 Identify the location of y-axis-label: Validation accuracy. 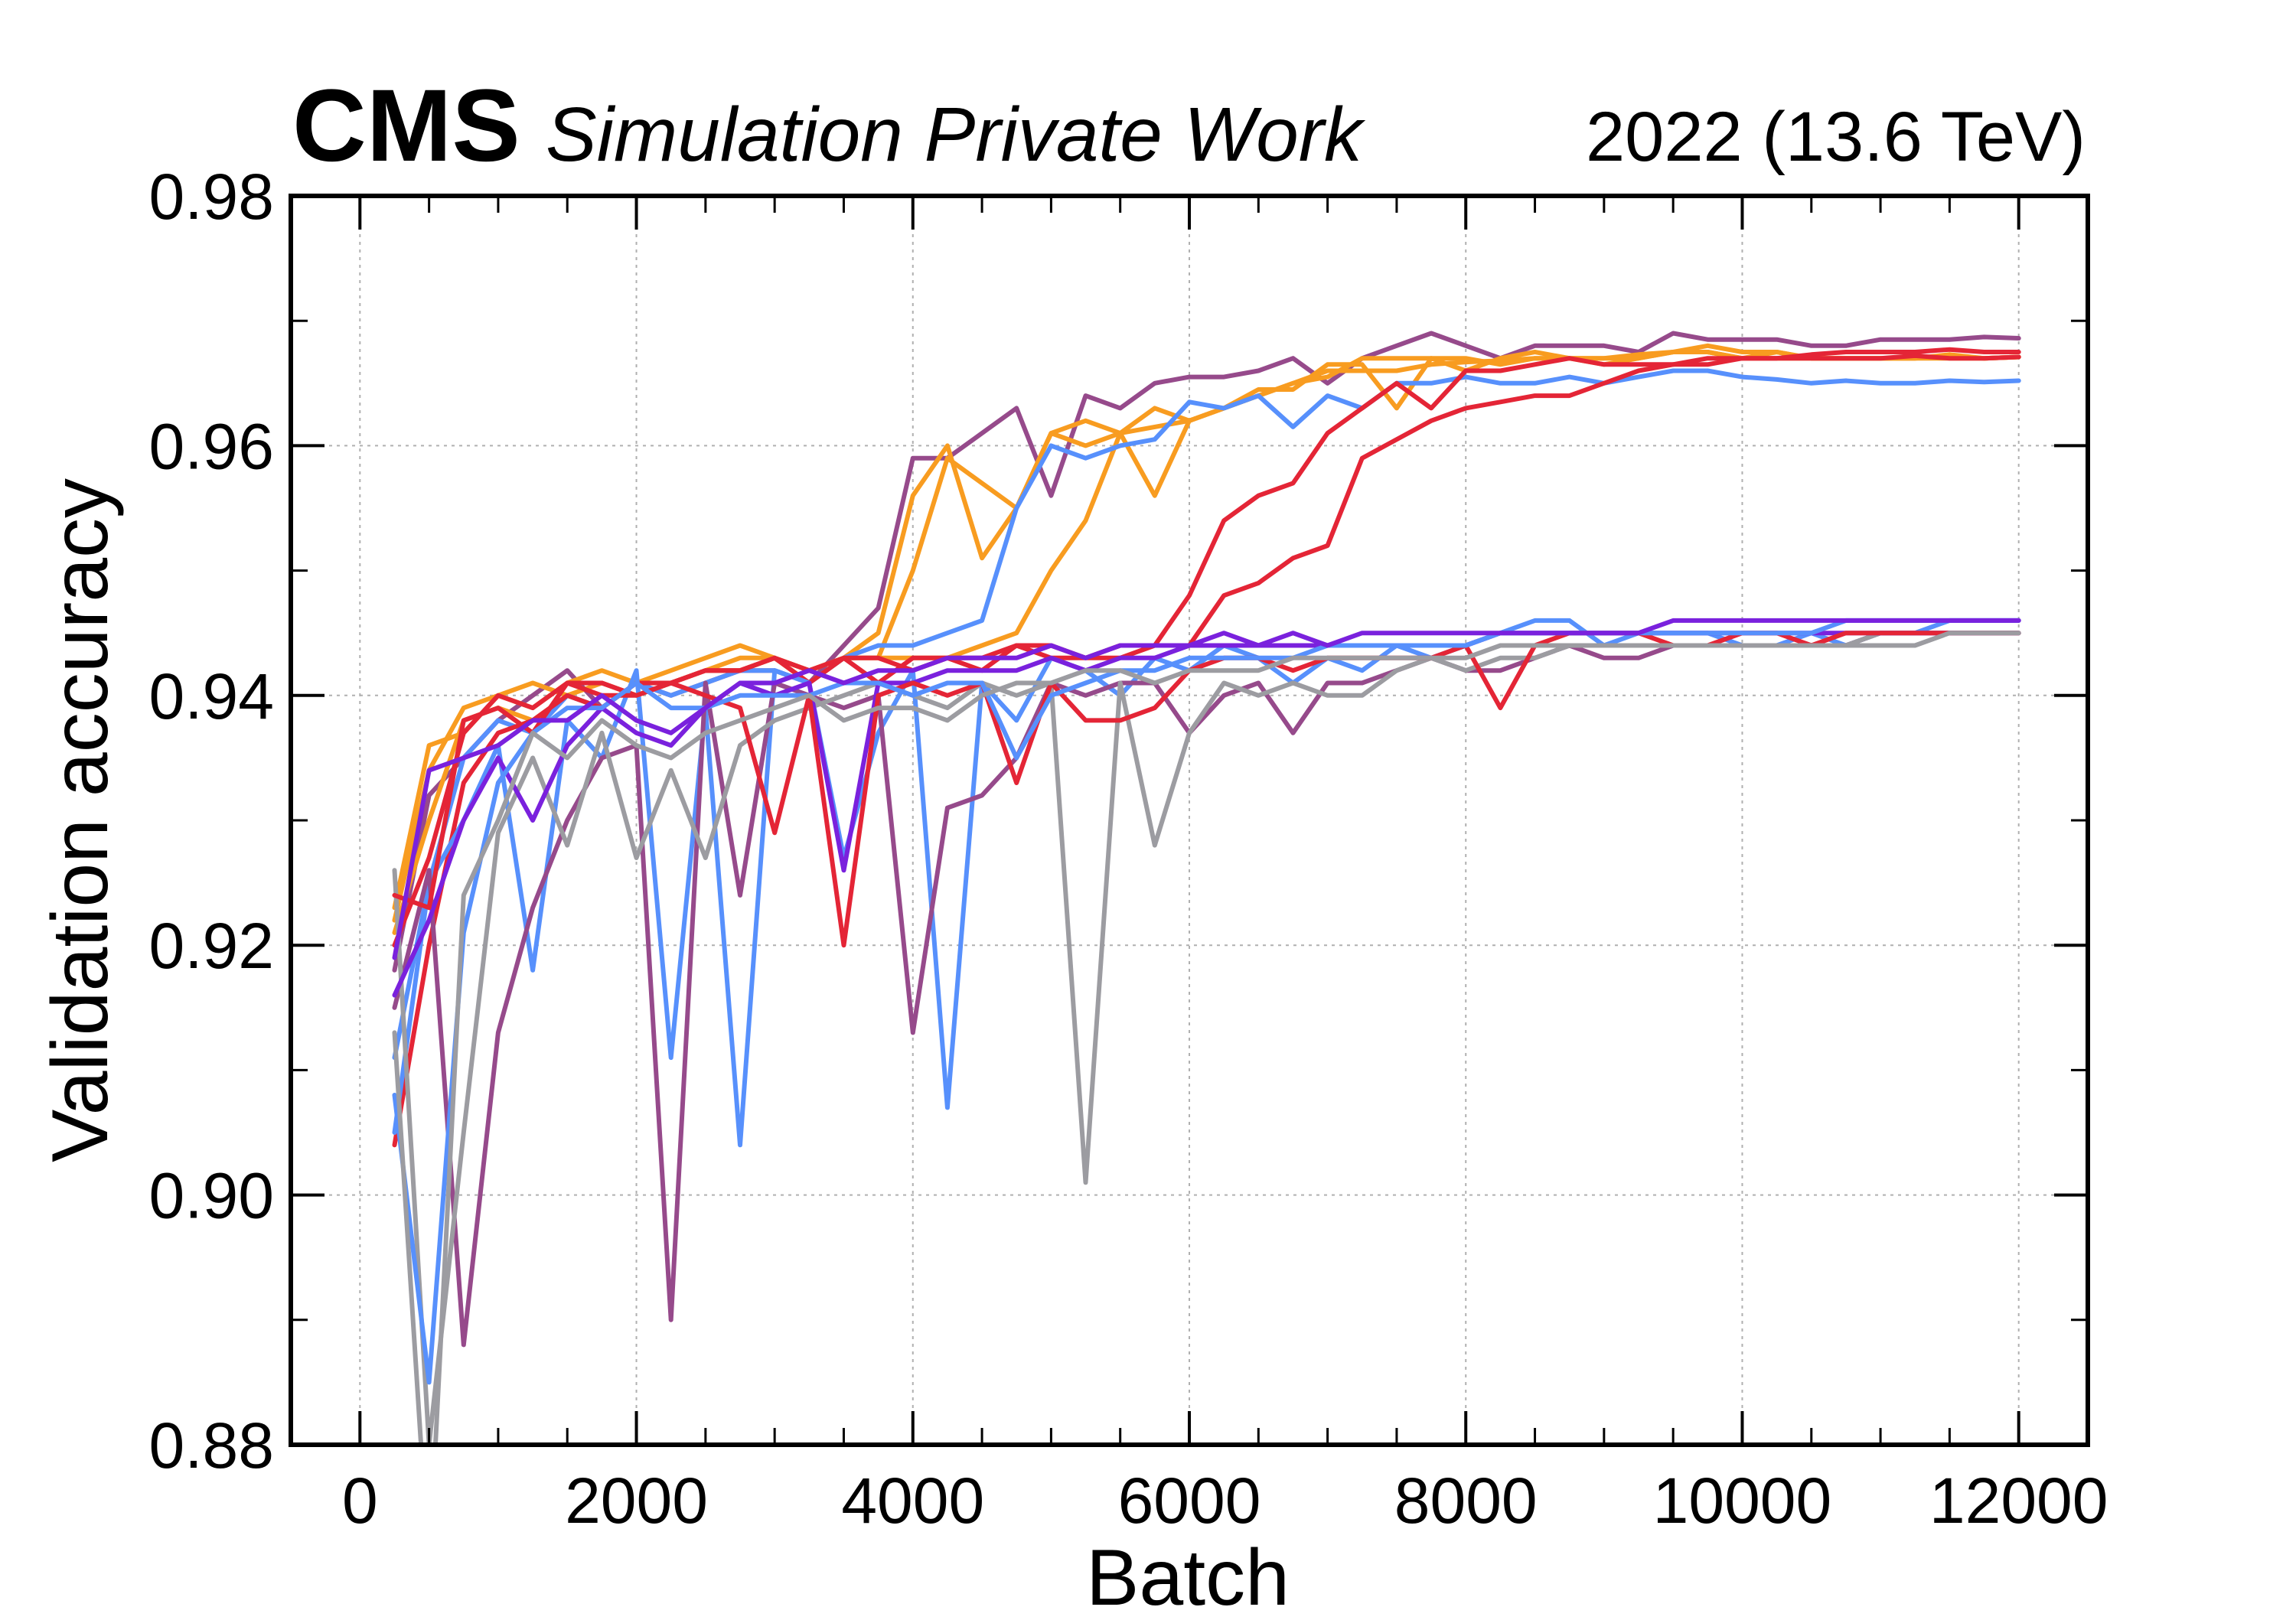
(80, 820).